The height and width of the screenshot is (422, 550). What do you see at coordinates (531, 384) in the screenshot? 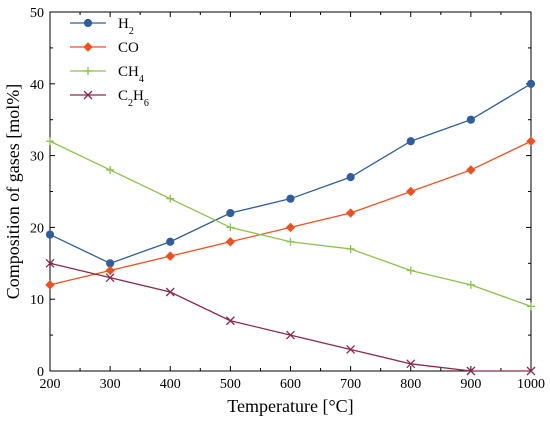
I see `x-tick-label: 1000` at bounding box center [531, 384].